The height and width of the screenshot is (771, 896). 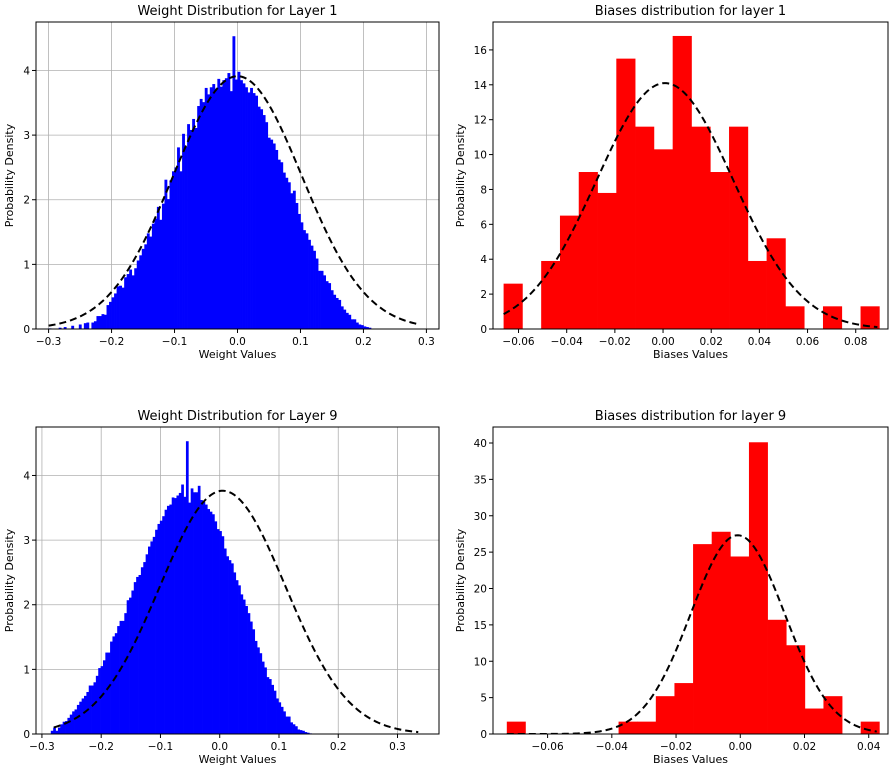 What do you see at coordinates (480, 662) in the screenshot?
I see `y-tick-label: 10` at bounding box center [480, 662].